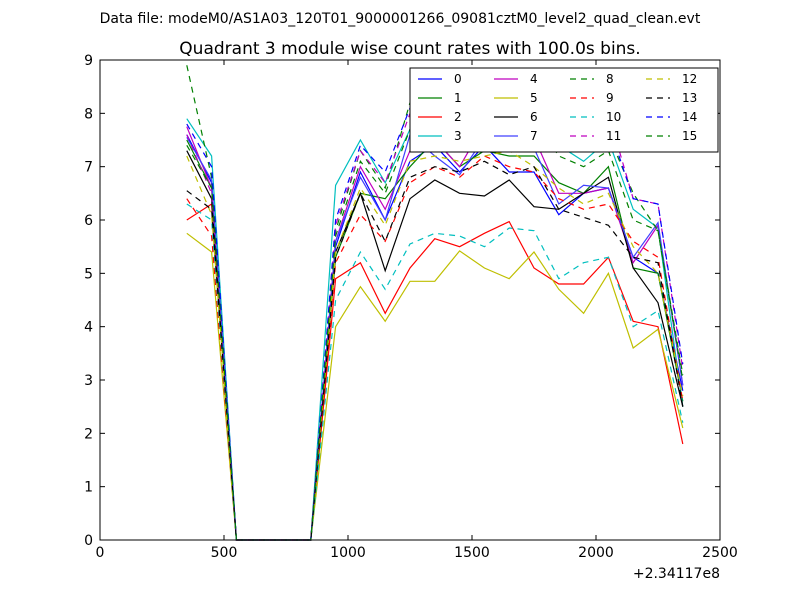 The width and height of the screenshot is (800, 600). Describe the element at coordinates (689, 98) in the screenshot. I see `legend-label-13: 13` at that location.